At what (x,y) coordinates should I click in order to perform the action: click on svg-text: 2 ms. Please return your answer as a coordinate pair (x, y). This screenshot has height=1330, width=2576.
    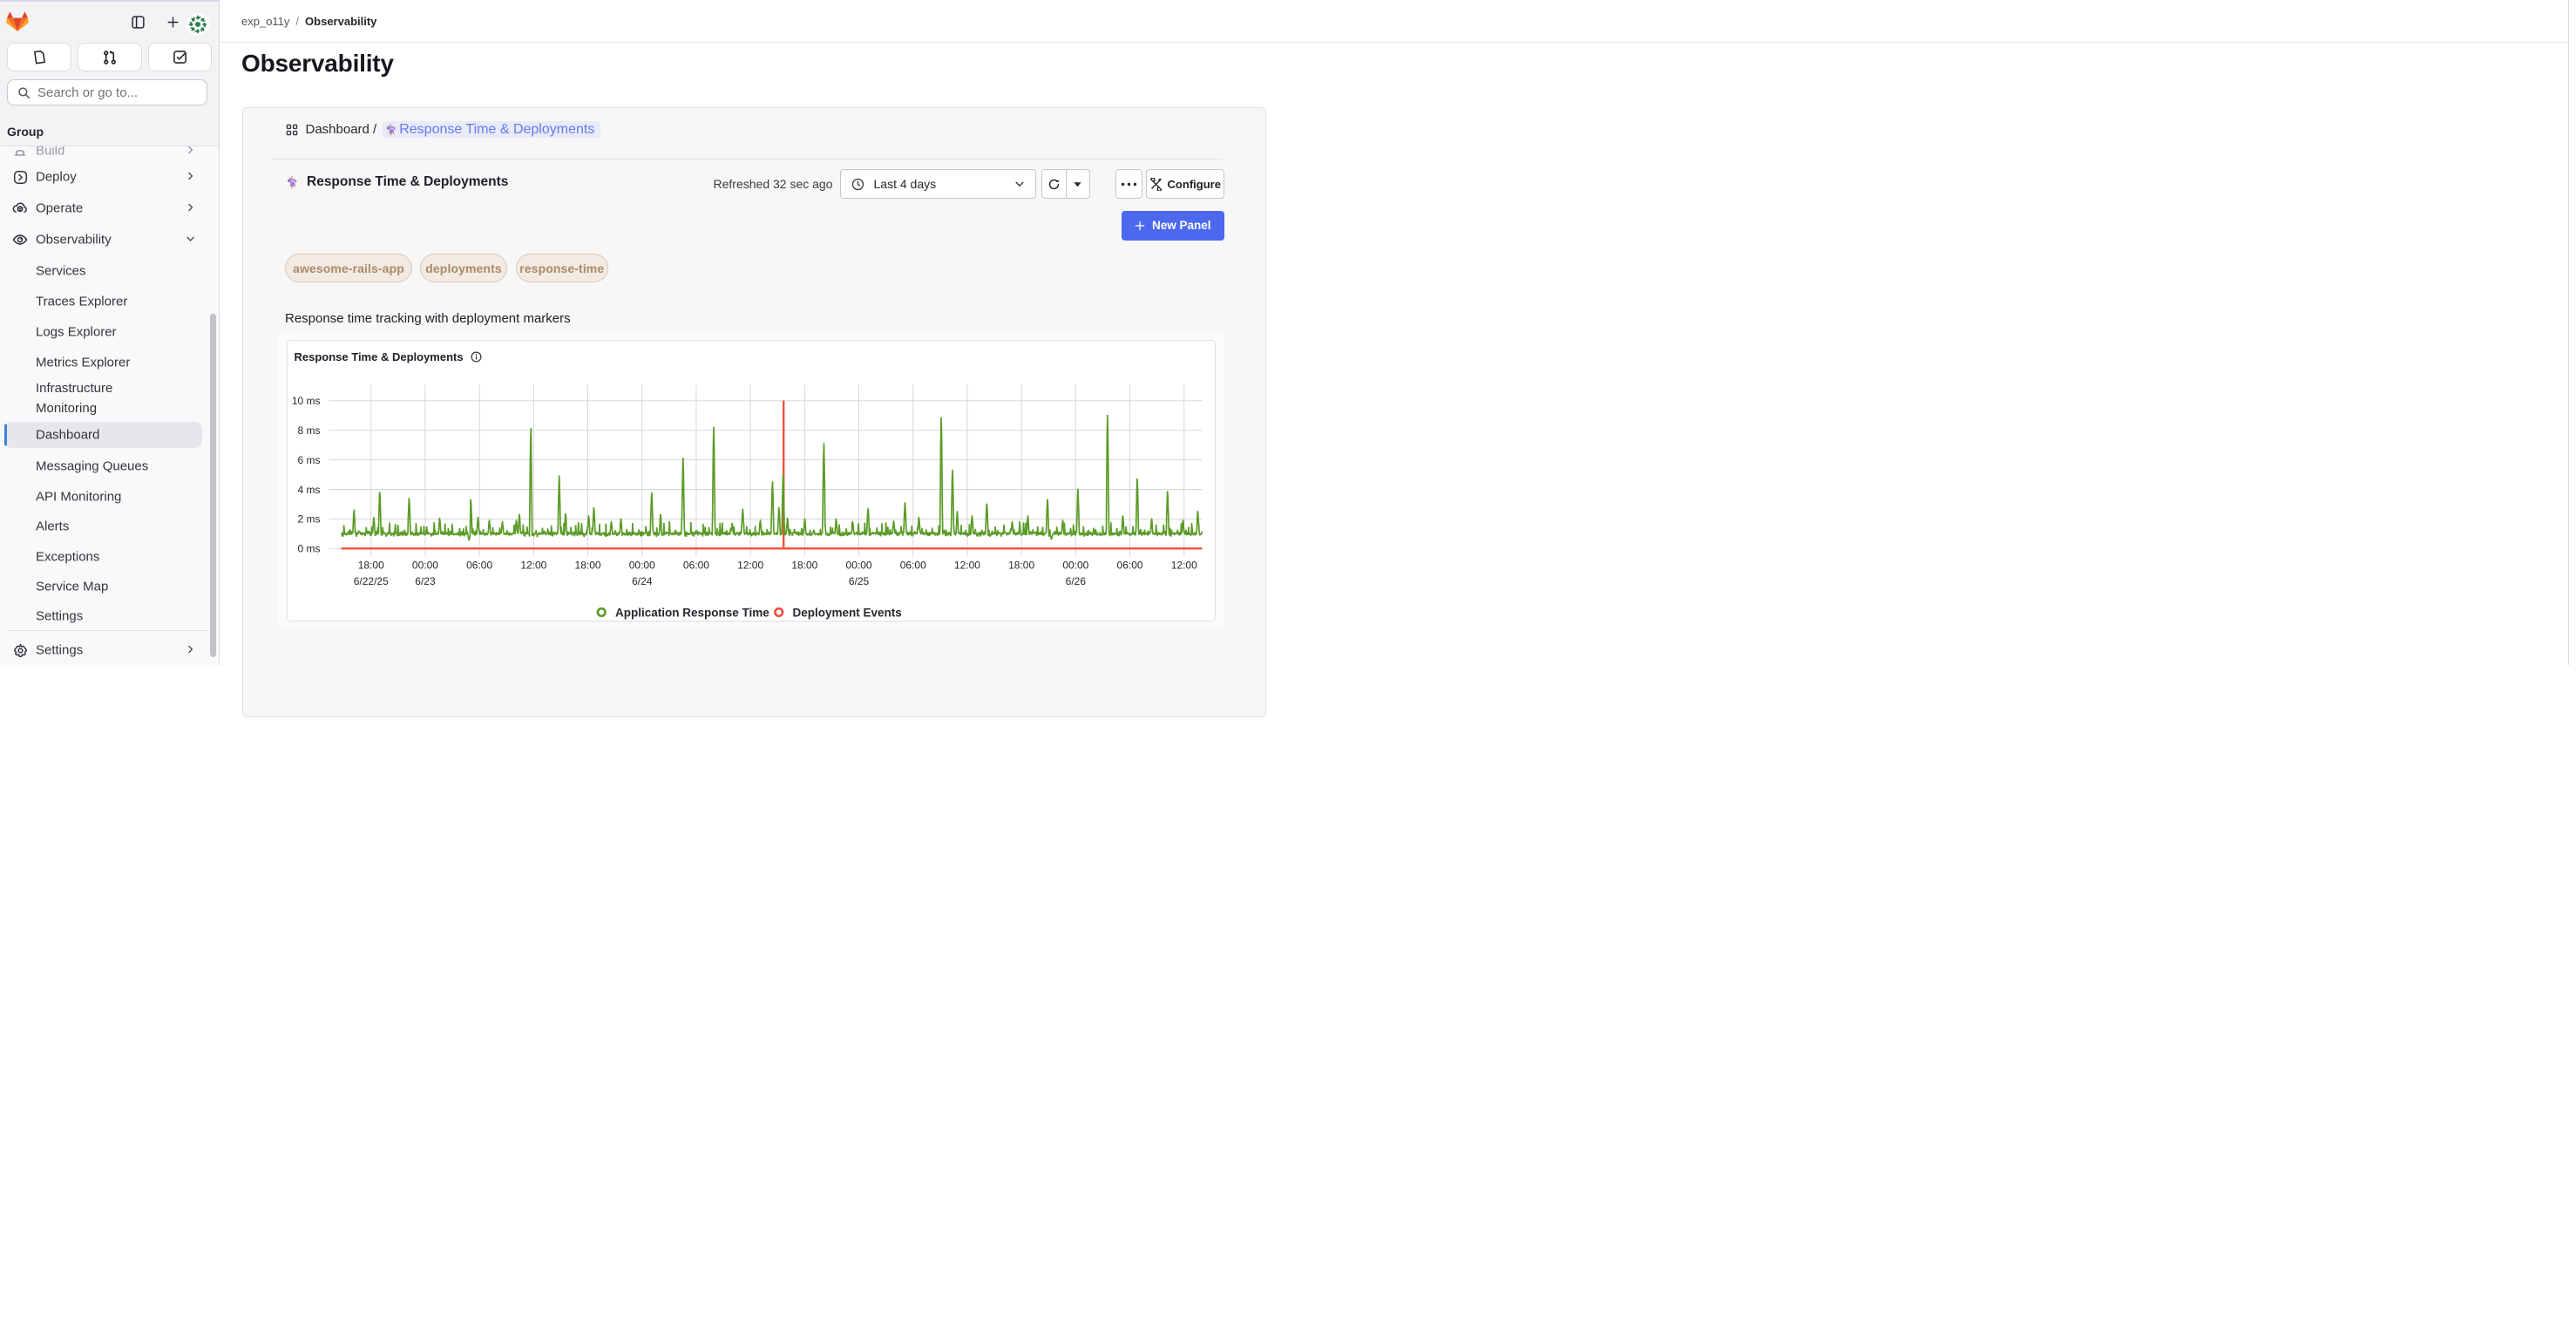
    Looking at the image, I should click on (309, 518).